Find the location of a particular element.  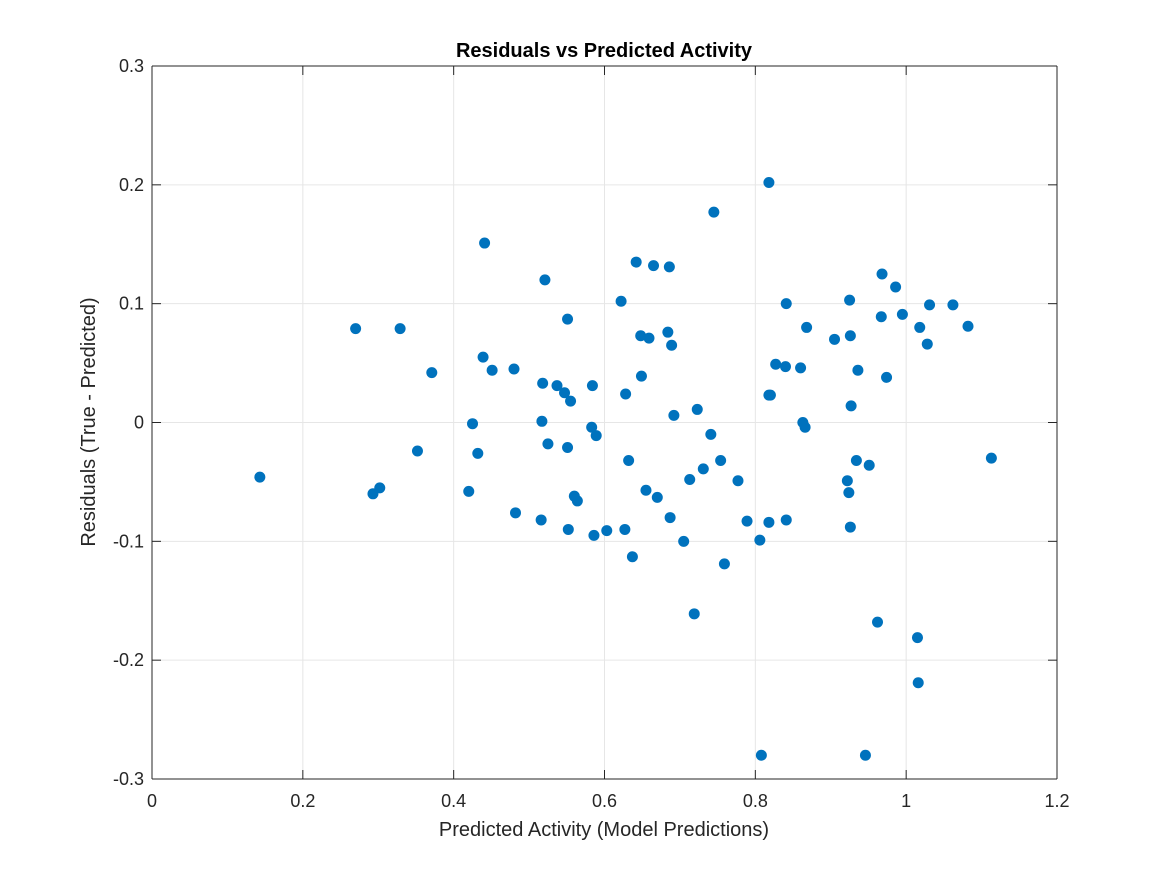

y-tick-label: 0.3 is located at coordinates (131, 66).